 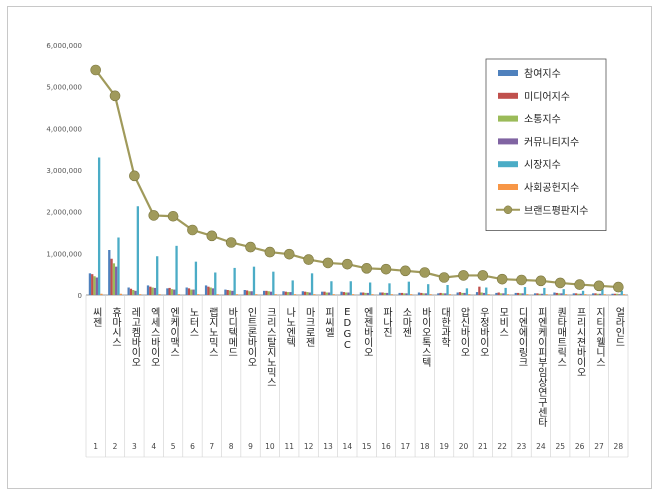 What do you see at coordinates (270, 446) in the screenshot?
I see `rank-label: 10` at bounding box center [270, 446].